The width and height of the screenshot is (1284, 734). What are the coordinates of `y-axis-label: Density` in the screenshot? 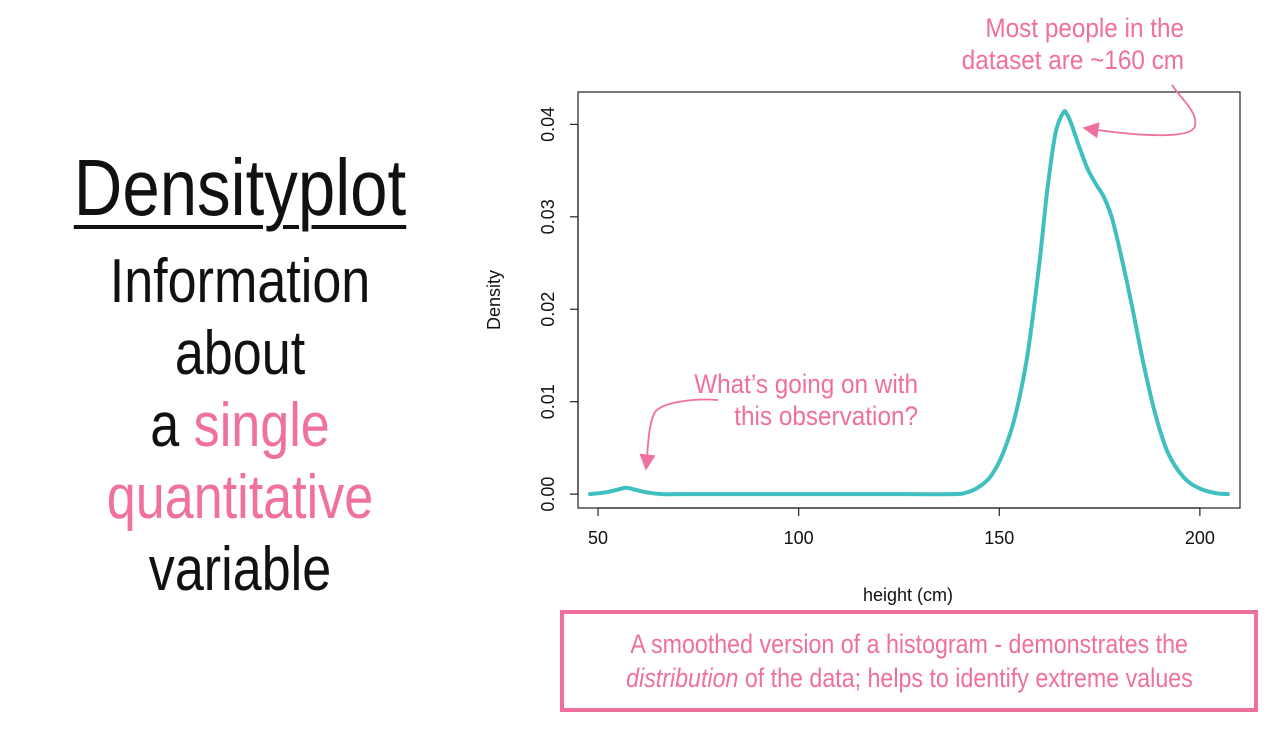 It's located at (494, 300).